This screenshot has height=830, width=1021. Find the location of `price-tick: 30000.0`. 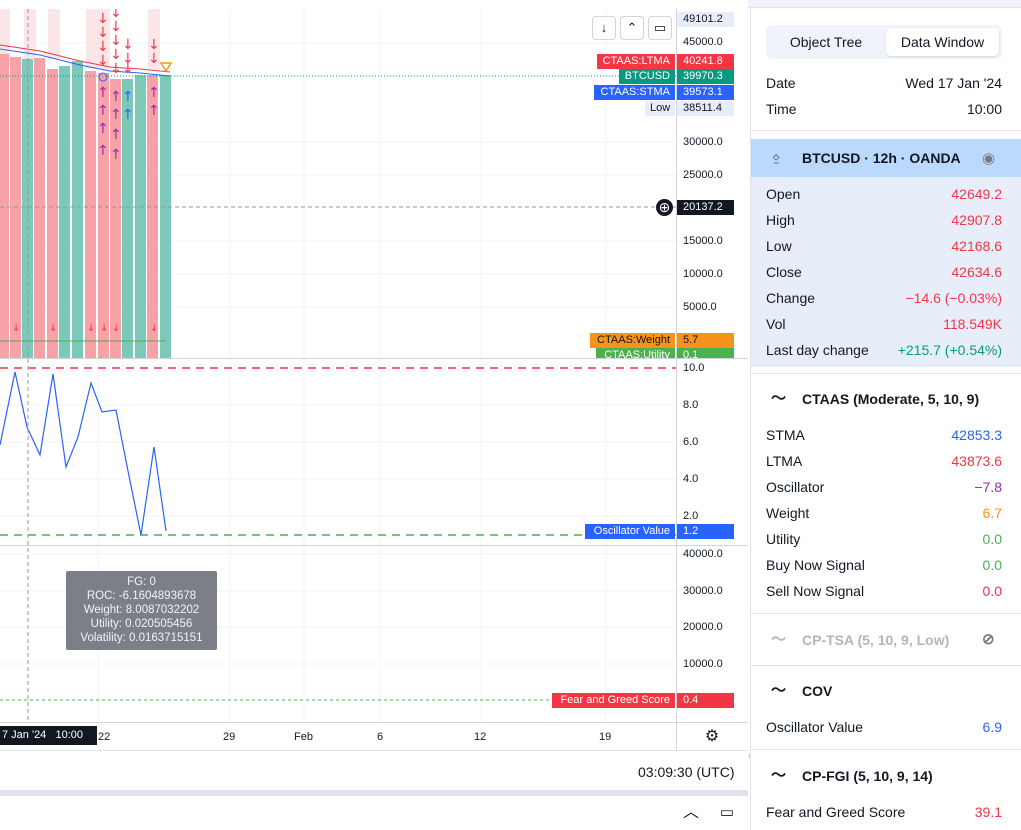

price-tick: 30000.0 is located at coordinates (703, 142).